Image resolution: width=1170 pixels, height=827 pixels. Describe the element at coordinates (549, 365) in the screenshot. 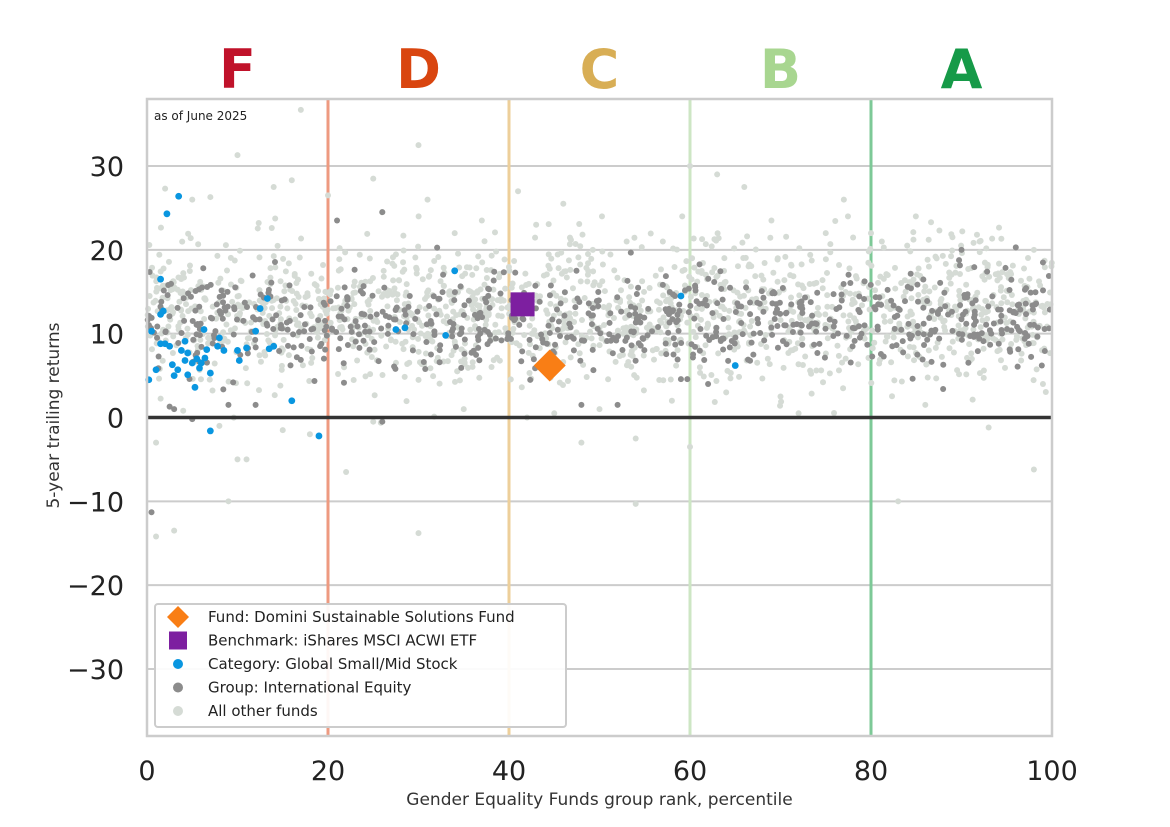

I see `point-fund-domini-sustainable-solutions-fund` at that location.